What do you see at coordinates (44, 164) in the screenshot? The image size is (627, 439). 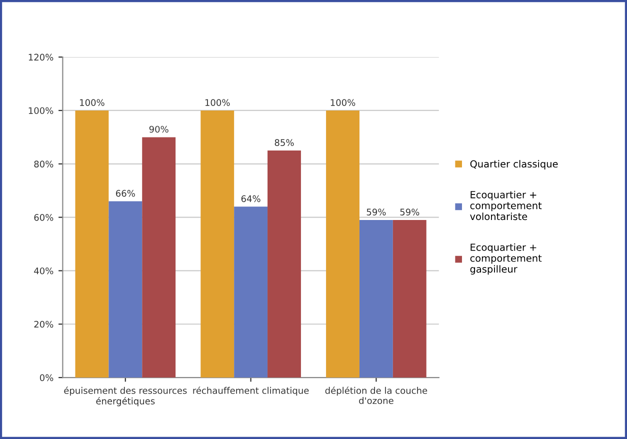 I see `y-tick-label: 80%` at bounding box center [44, 164].